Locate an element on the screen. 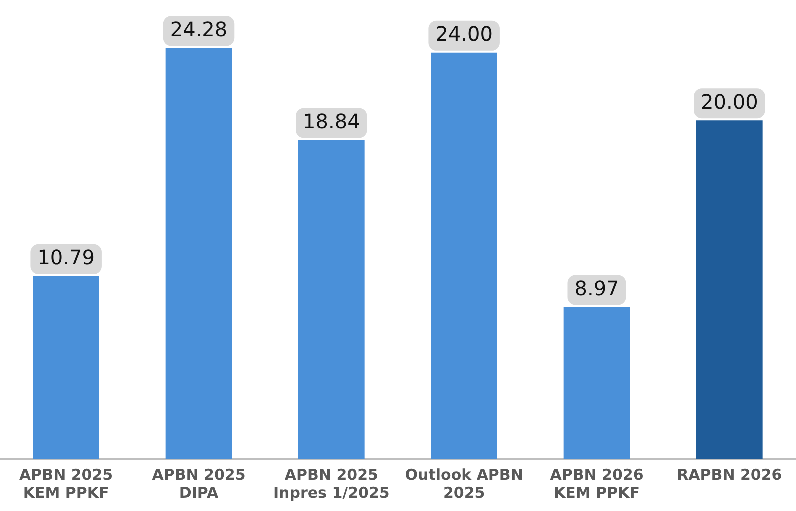 The height and width of the screenshot is (511, 796). data-label: 18.84 is located at coordinates (331, 121).